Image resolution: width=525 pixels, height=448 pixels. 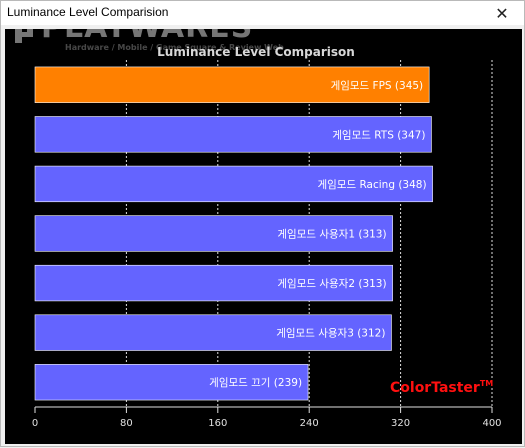 I want to click on bar-label: 게임모드 사용자3 (312), so click(x=330, y=333).